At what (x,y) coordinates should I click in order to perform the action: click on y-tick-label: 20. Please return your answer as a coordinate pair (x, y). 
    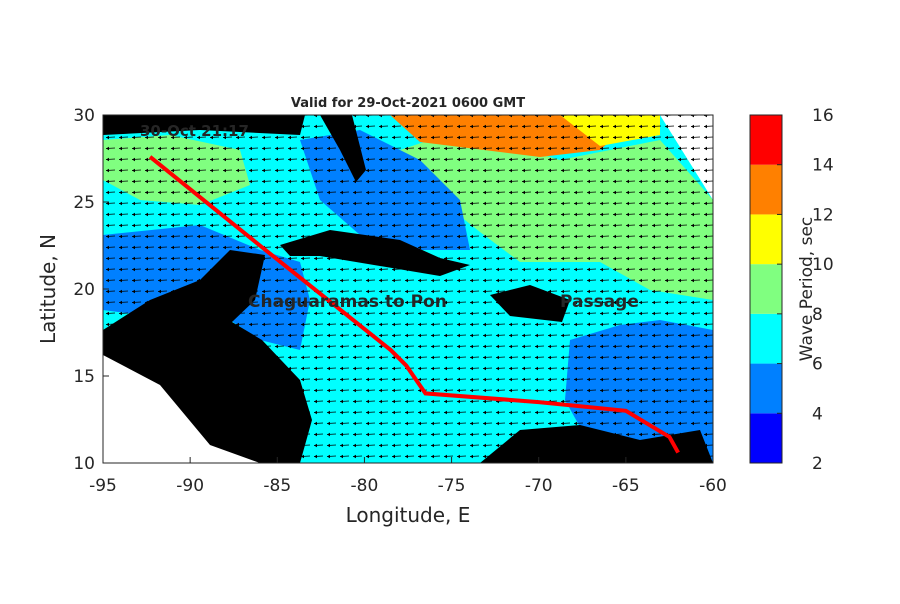
    Looking at the image, I should click on (84, 290).